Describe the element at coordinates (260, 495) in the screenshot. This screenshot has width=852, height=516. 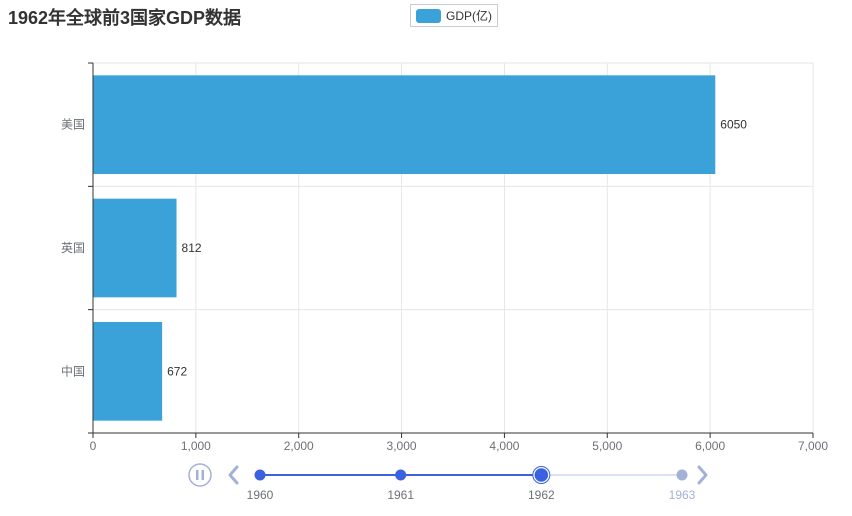
I see `timeline-year-label: 1960` at that location.